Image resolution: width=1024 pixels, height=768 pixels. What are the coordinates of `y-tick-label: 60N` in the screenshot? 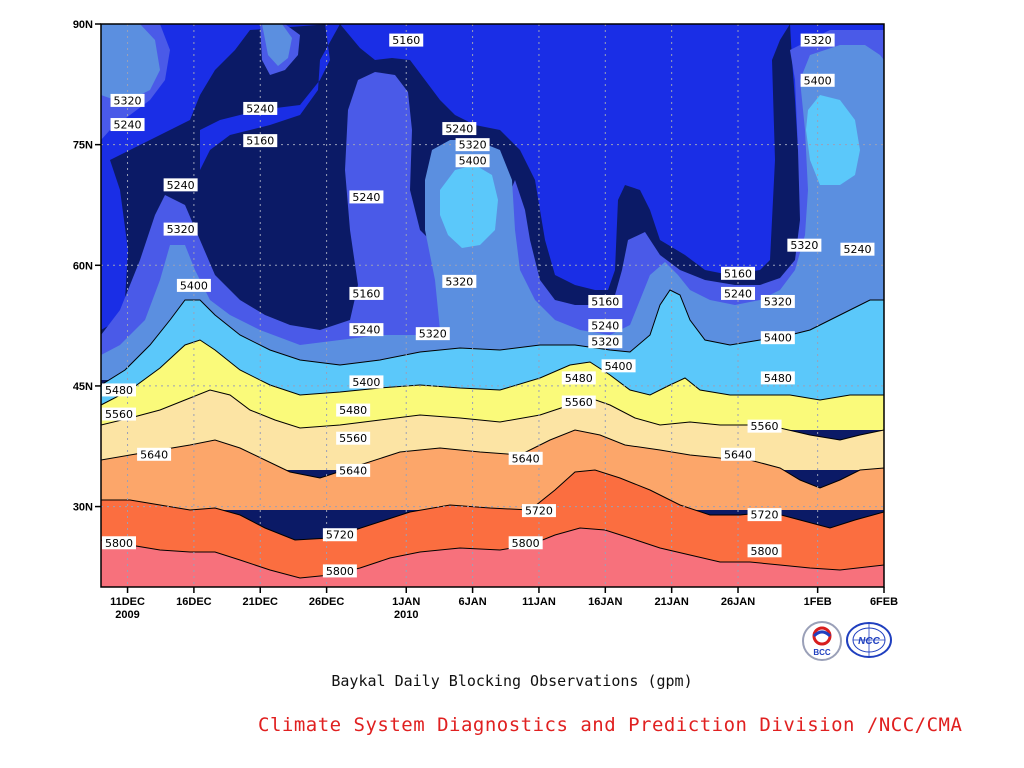 It's located at (83, 266).